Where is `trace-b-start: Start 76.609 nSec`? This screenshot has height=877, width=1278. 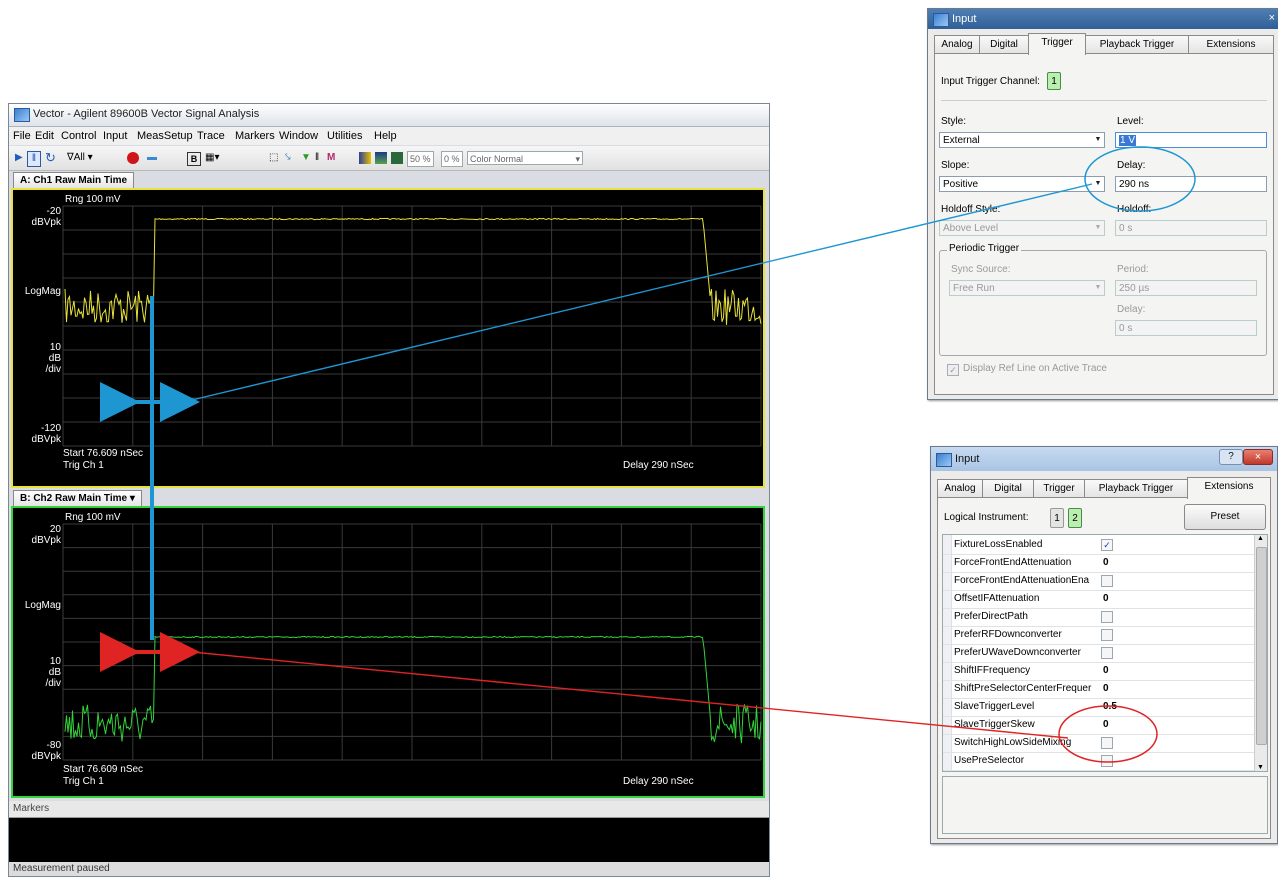 trace-b-start: Start 76.609 nSec is located at coordinates (103, 769).